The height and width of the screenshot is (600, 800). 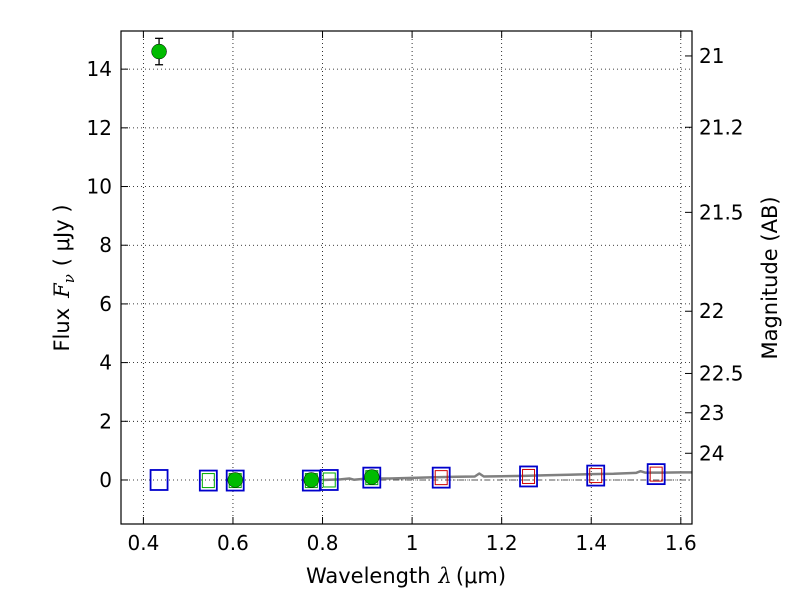 I want to click on y-tick-label: 10, so click(x=99, y=187).